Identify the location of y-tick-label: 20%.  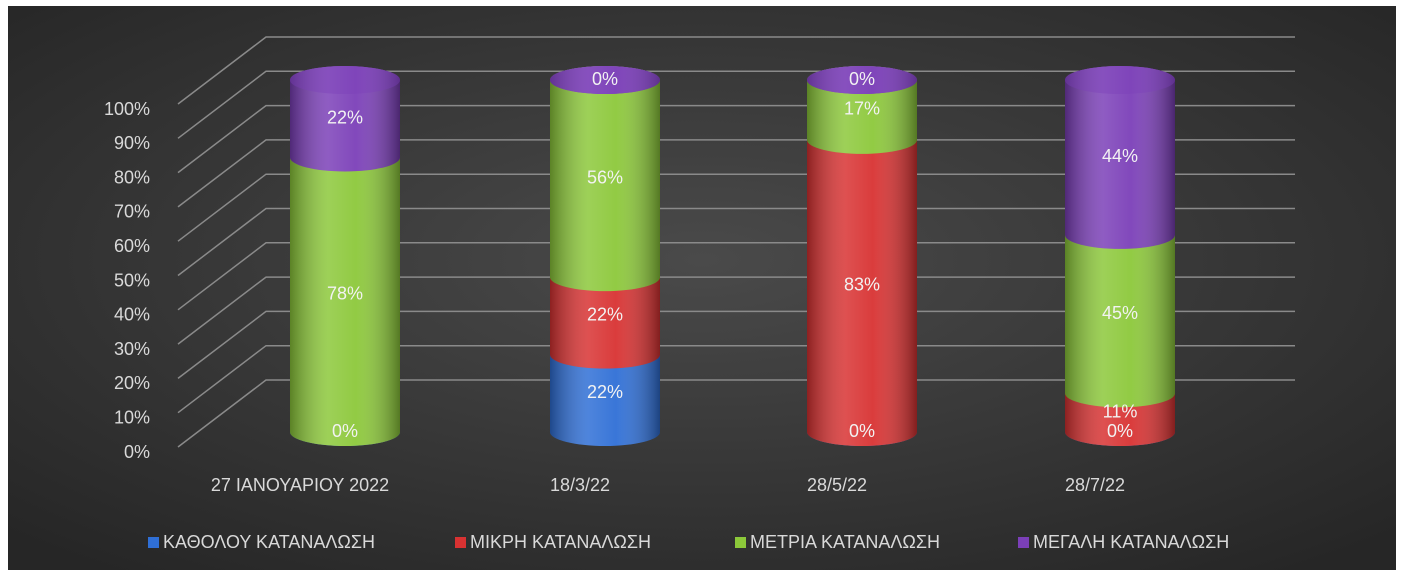
(132, 383).